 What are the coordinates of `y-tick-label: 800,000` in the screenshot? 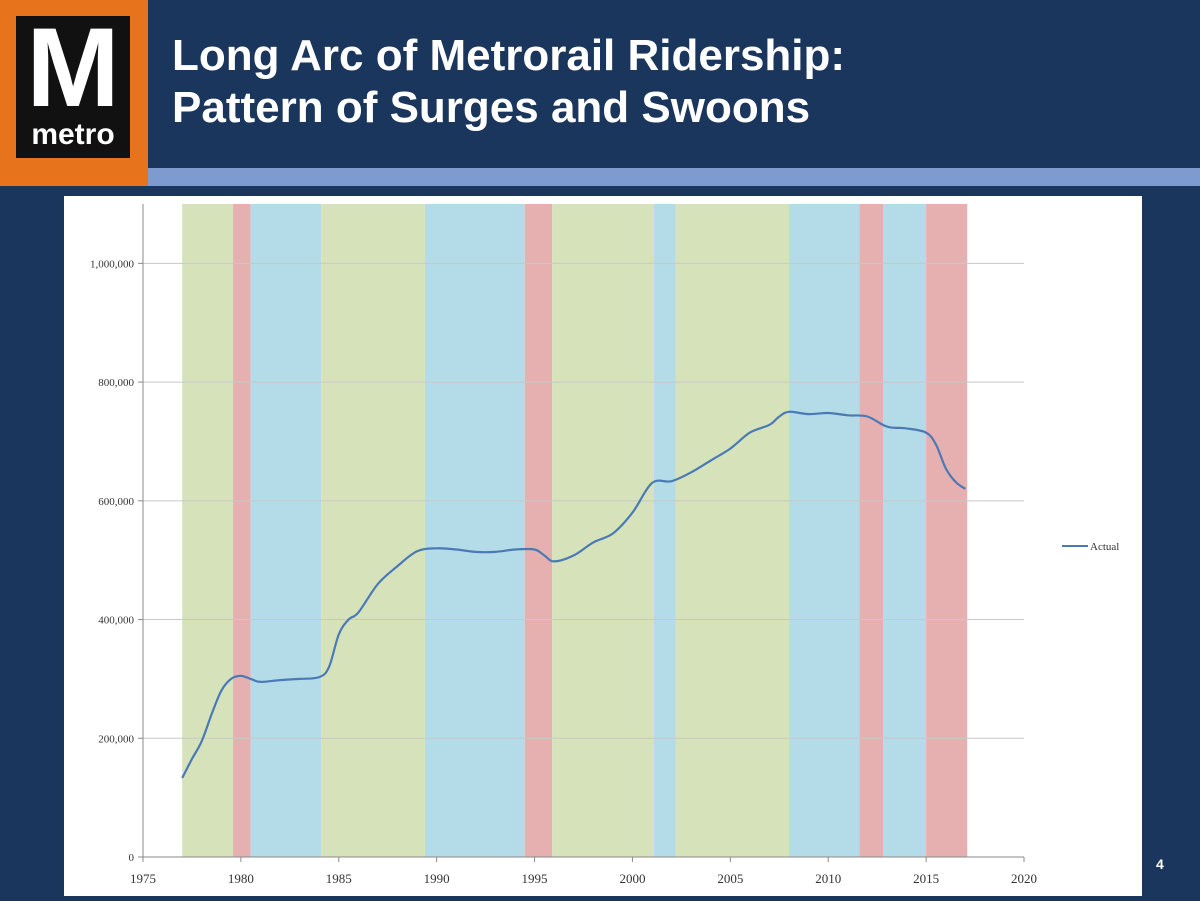 It's located at (116, 383).